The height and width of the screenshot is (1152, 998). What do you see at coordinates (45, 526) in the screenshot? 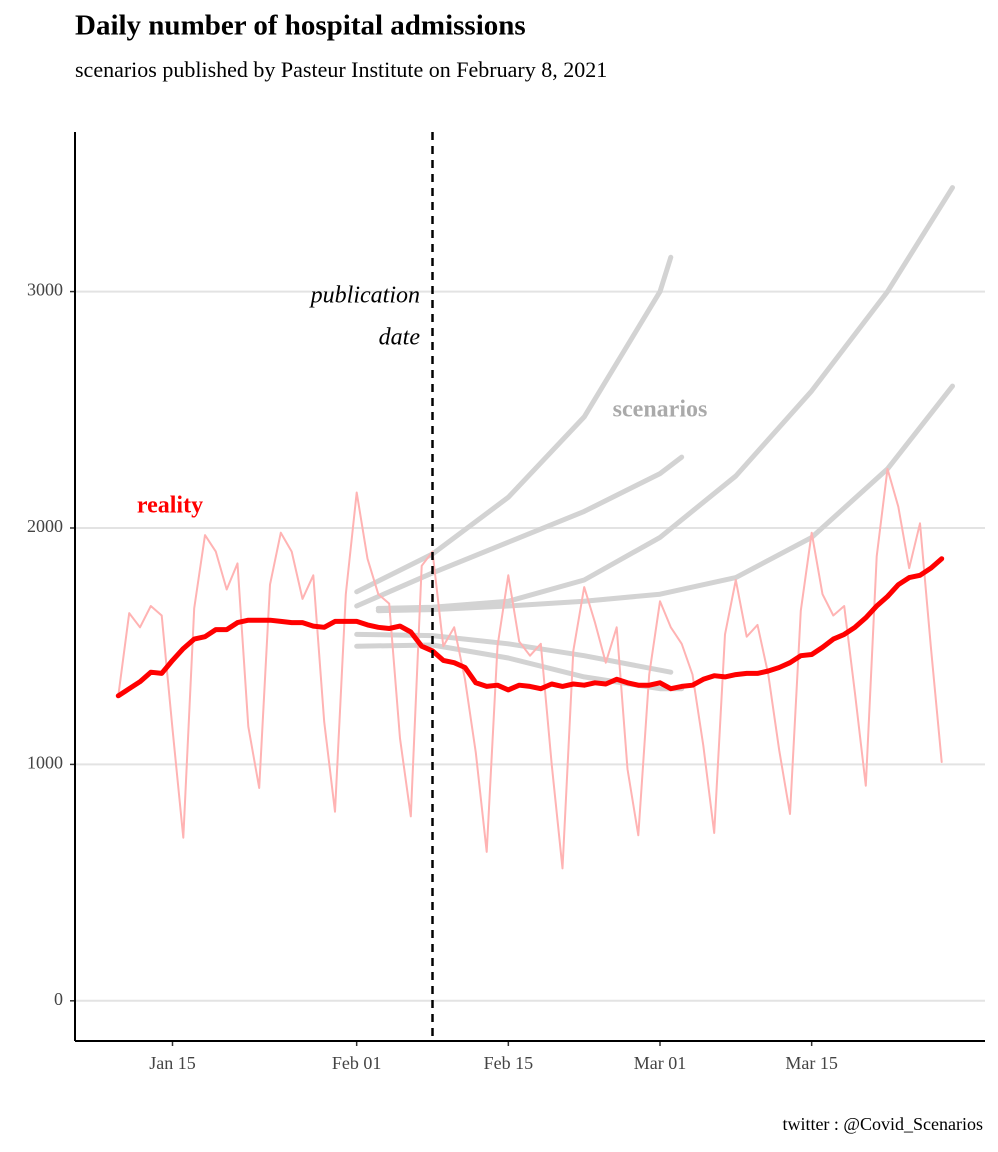
I see `y-tick-label: 2000` at bounding box center [45, 526].